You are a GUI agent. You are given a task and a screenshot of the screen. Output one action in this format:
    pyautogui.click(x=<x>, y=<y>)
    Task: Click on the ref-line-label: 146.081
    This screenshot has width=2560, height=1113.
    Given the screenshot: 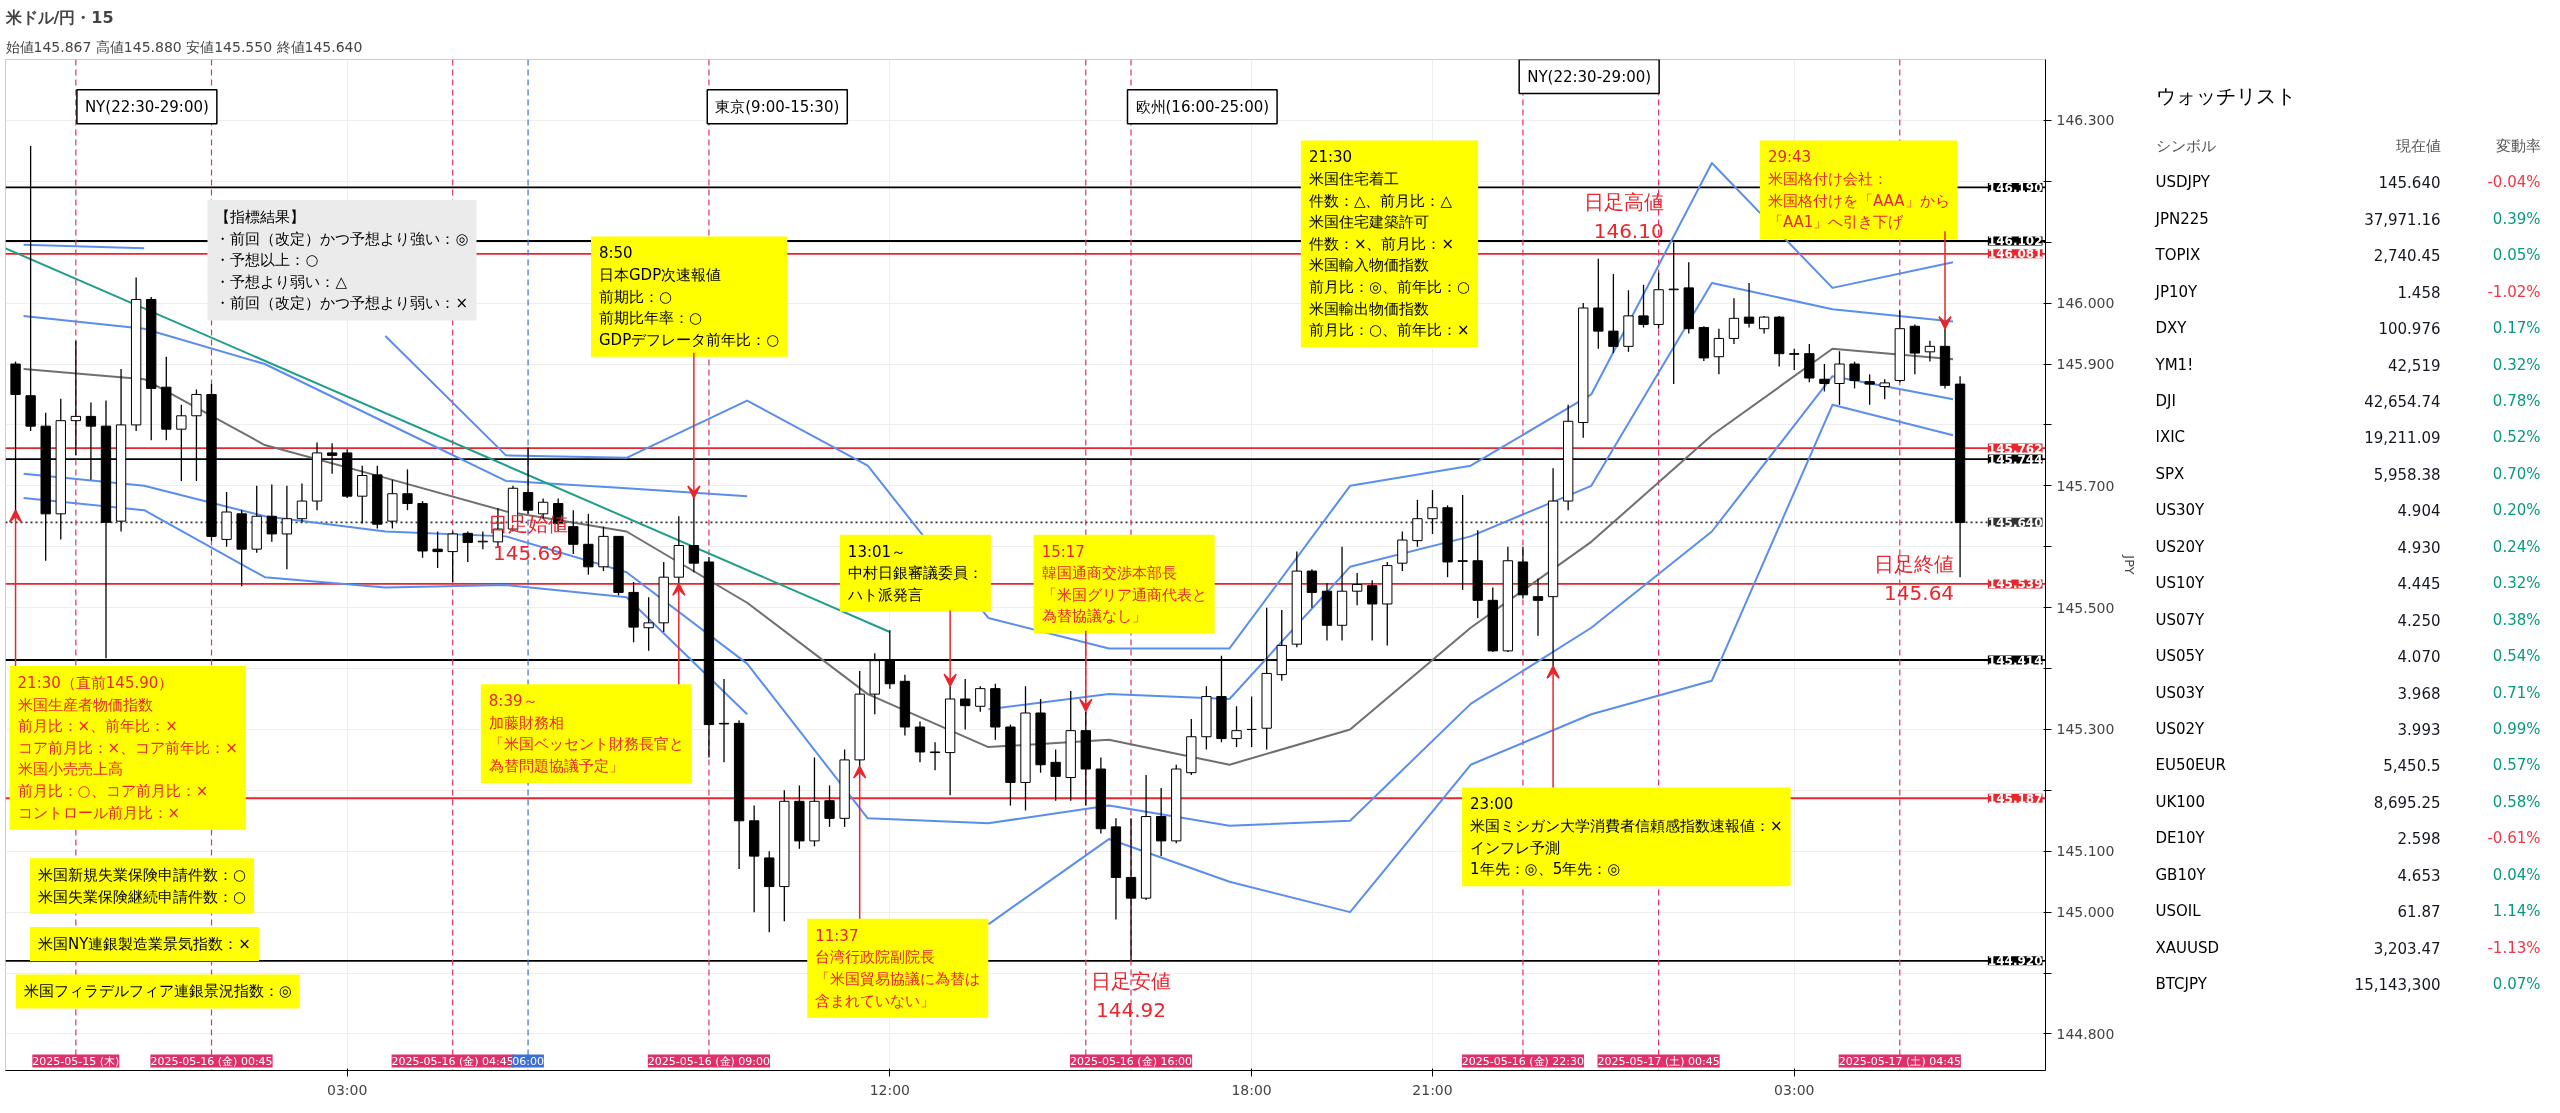 What is the action you would take?
    pyautogui.click(x=2015, y=254)
    